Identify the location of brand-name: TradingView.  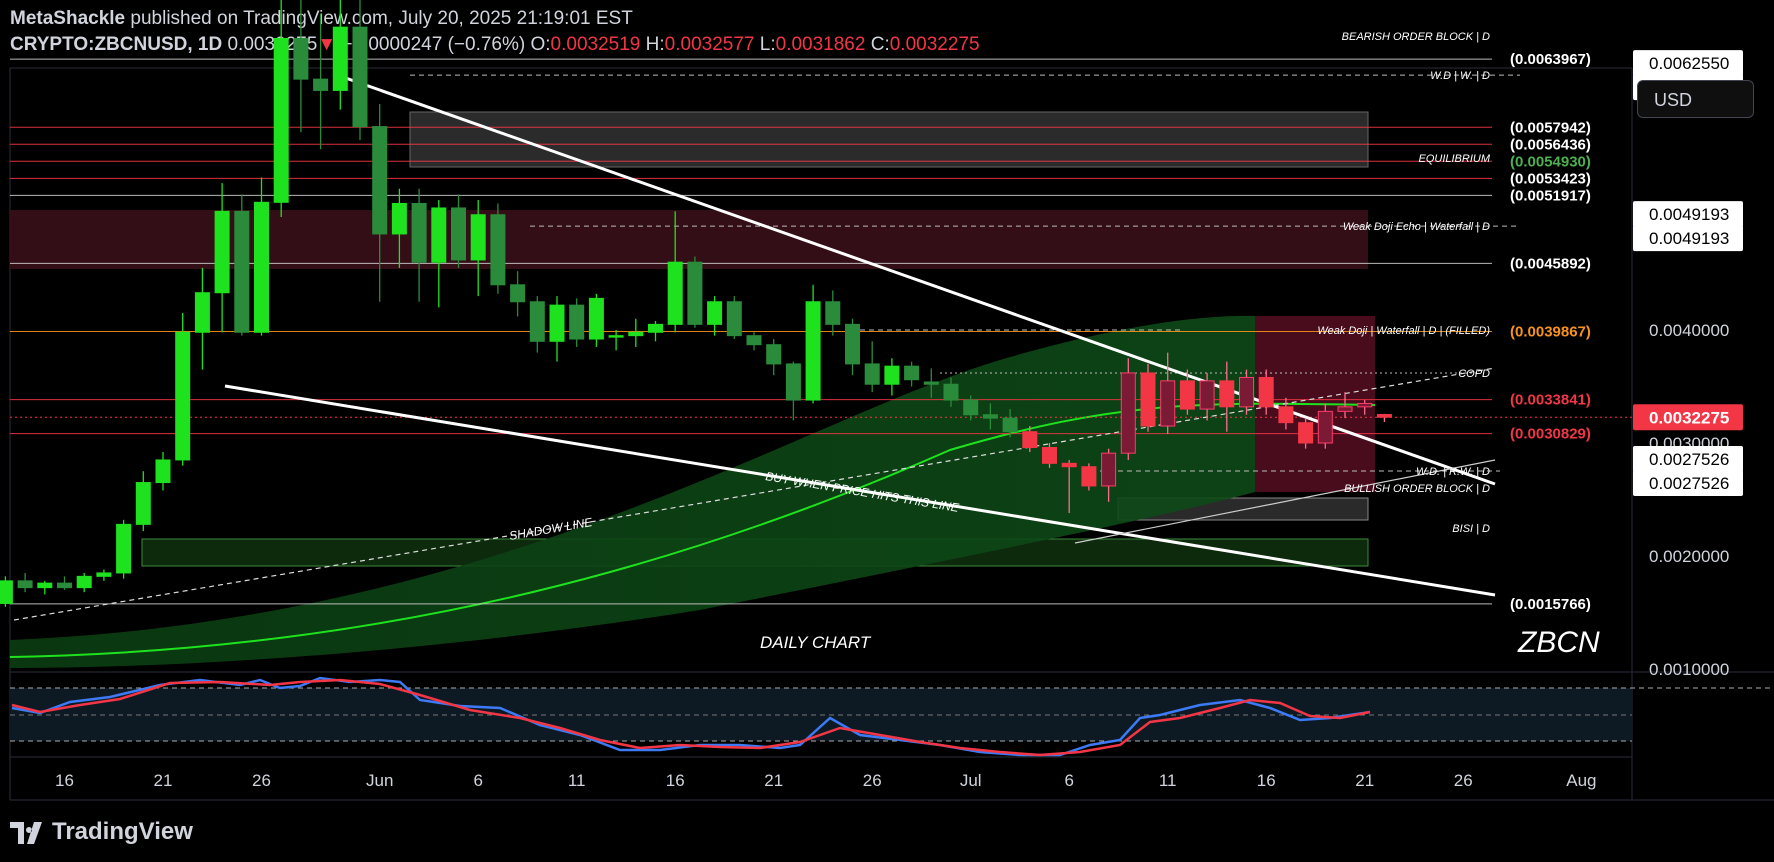
(122, 831).